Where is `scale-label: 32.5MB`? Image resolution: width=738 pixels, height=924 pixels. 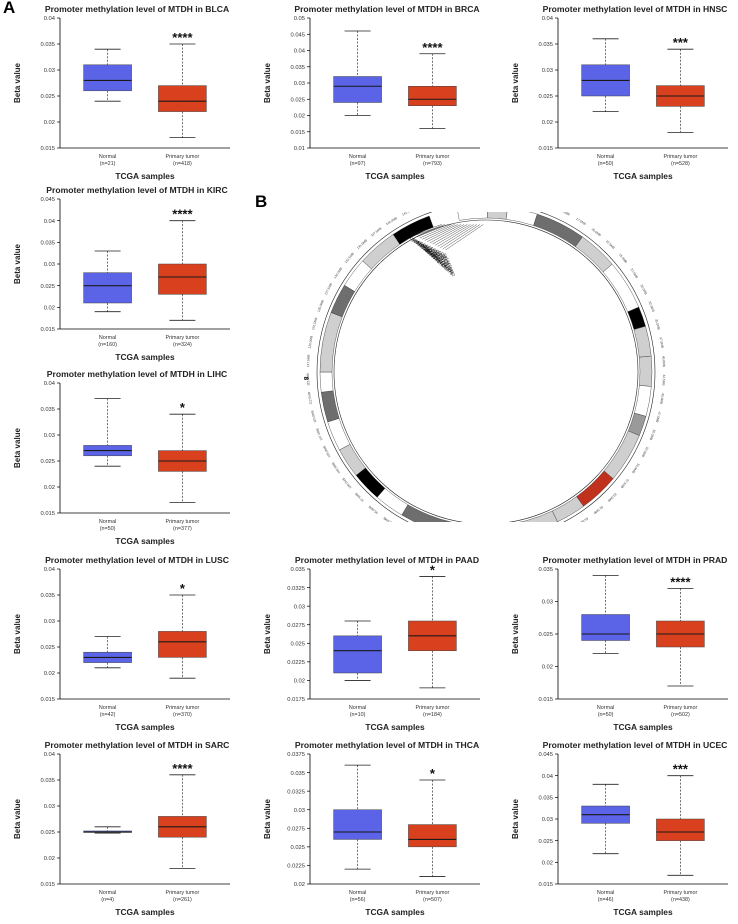
scale-label: 32.5MB is located at coordinates (652, 307).